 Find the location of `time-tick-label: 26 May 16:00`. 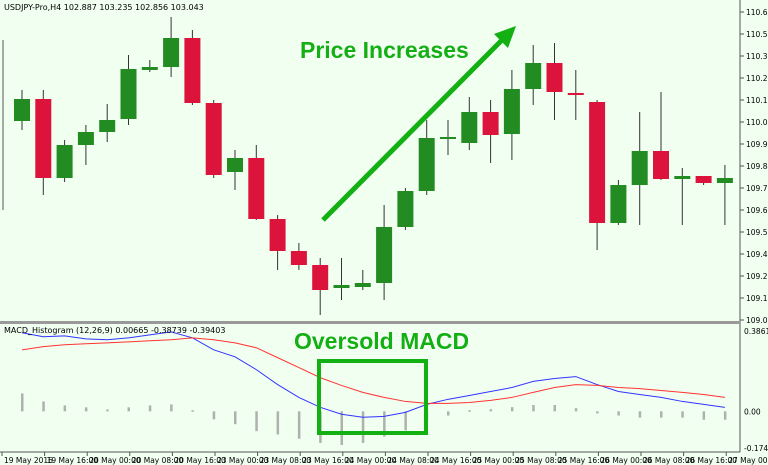

time-tick-label: 26 May 16:00 is located at coordinates (712, 460).